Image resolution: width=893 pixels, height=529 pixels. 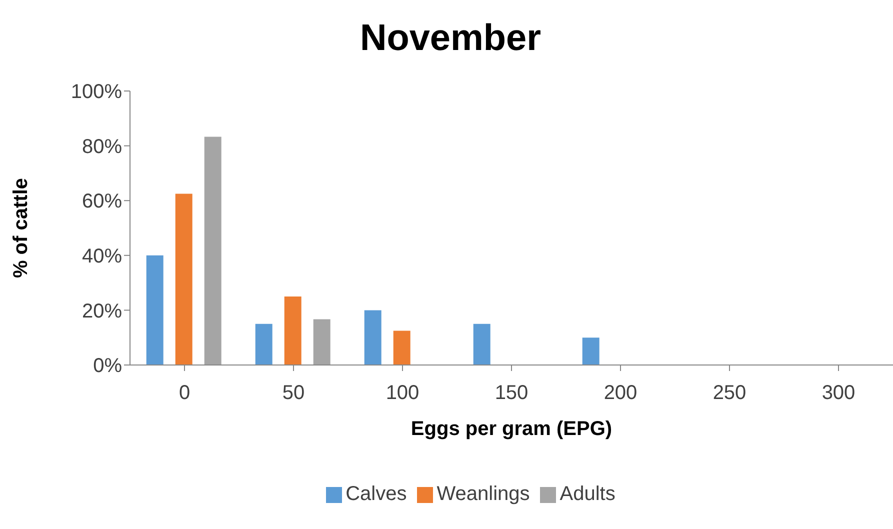 I want to click on y-axis-title: % of cattle, so click(x=21, y=228).